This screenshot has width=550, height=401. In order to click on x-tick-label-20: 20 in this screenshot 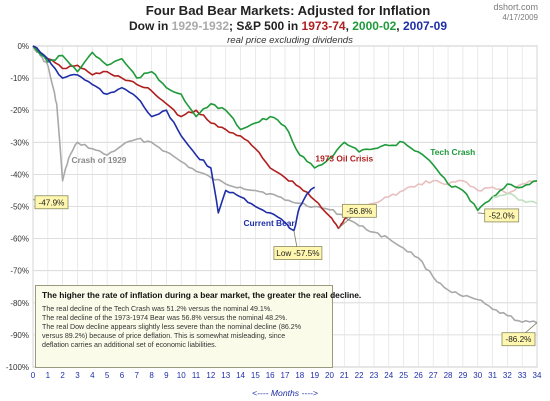, I will do `click(329, 375)`.